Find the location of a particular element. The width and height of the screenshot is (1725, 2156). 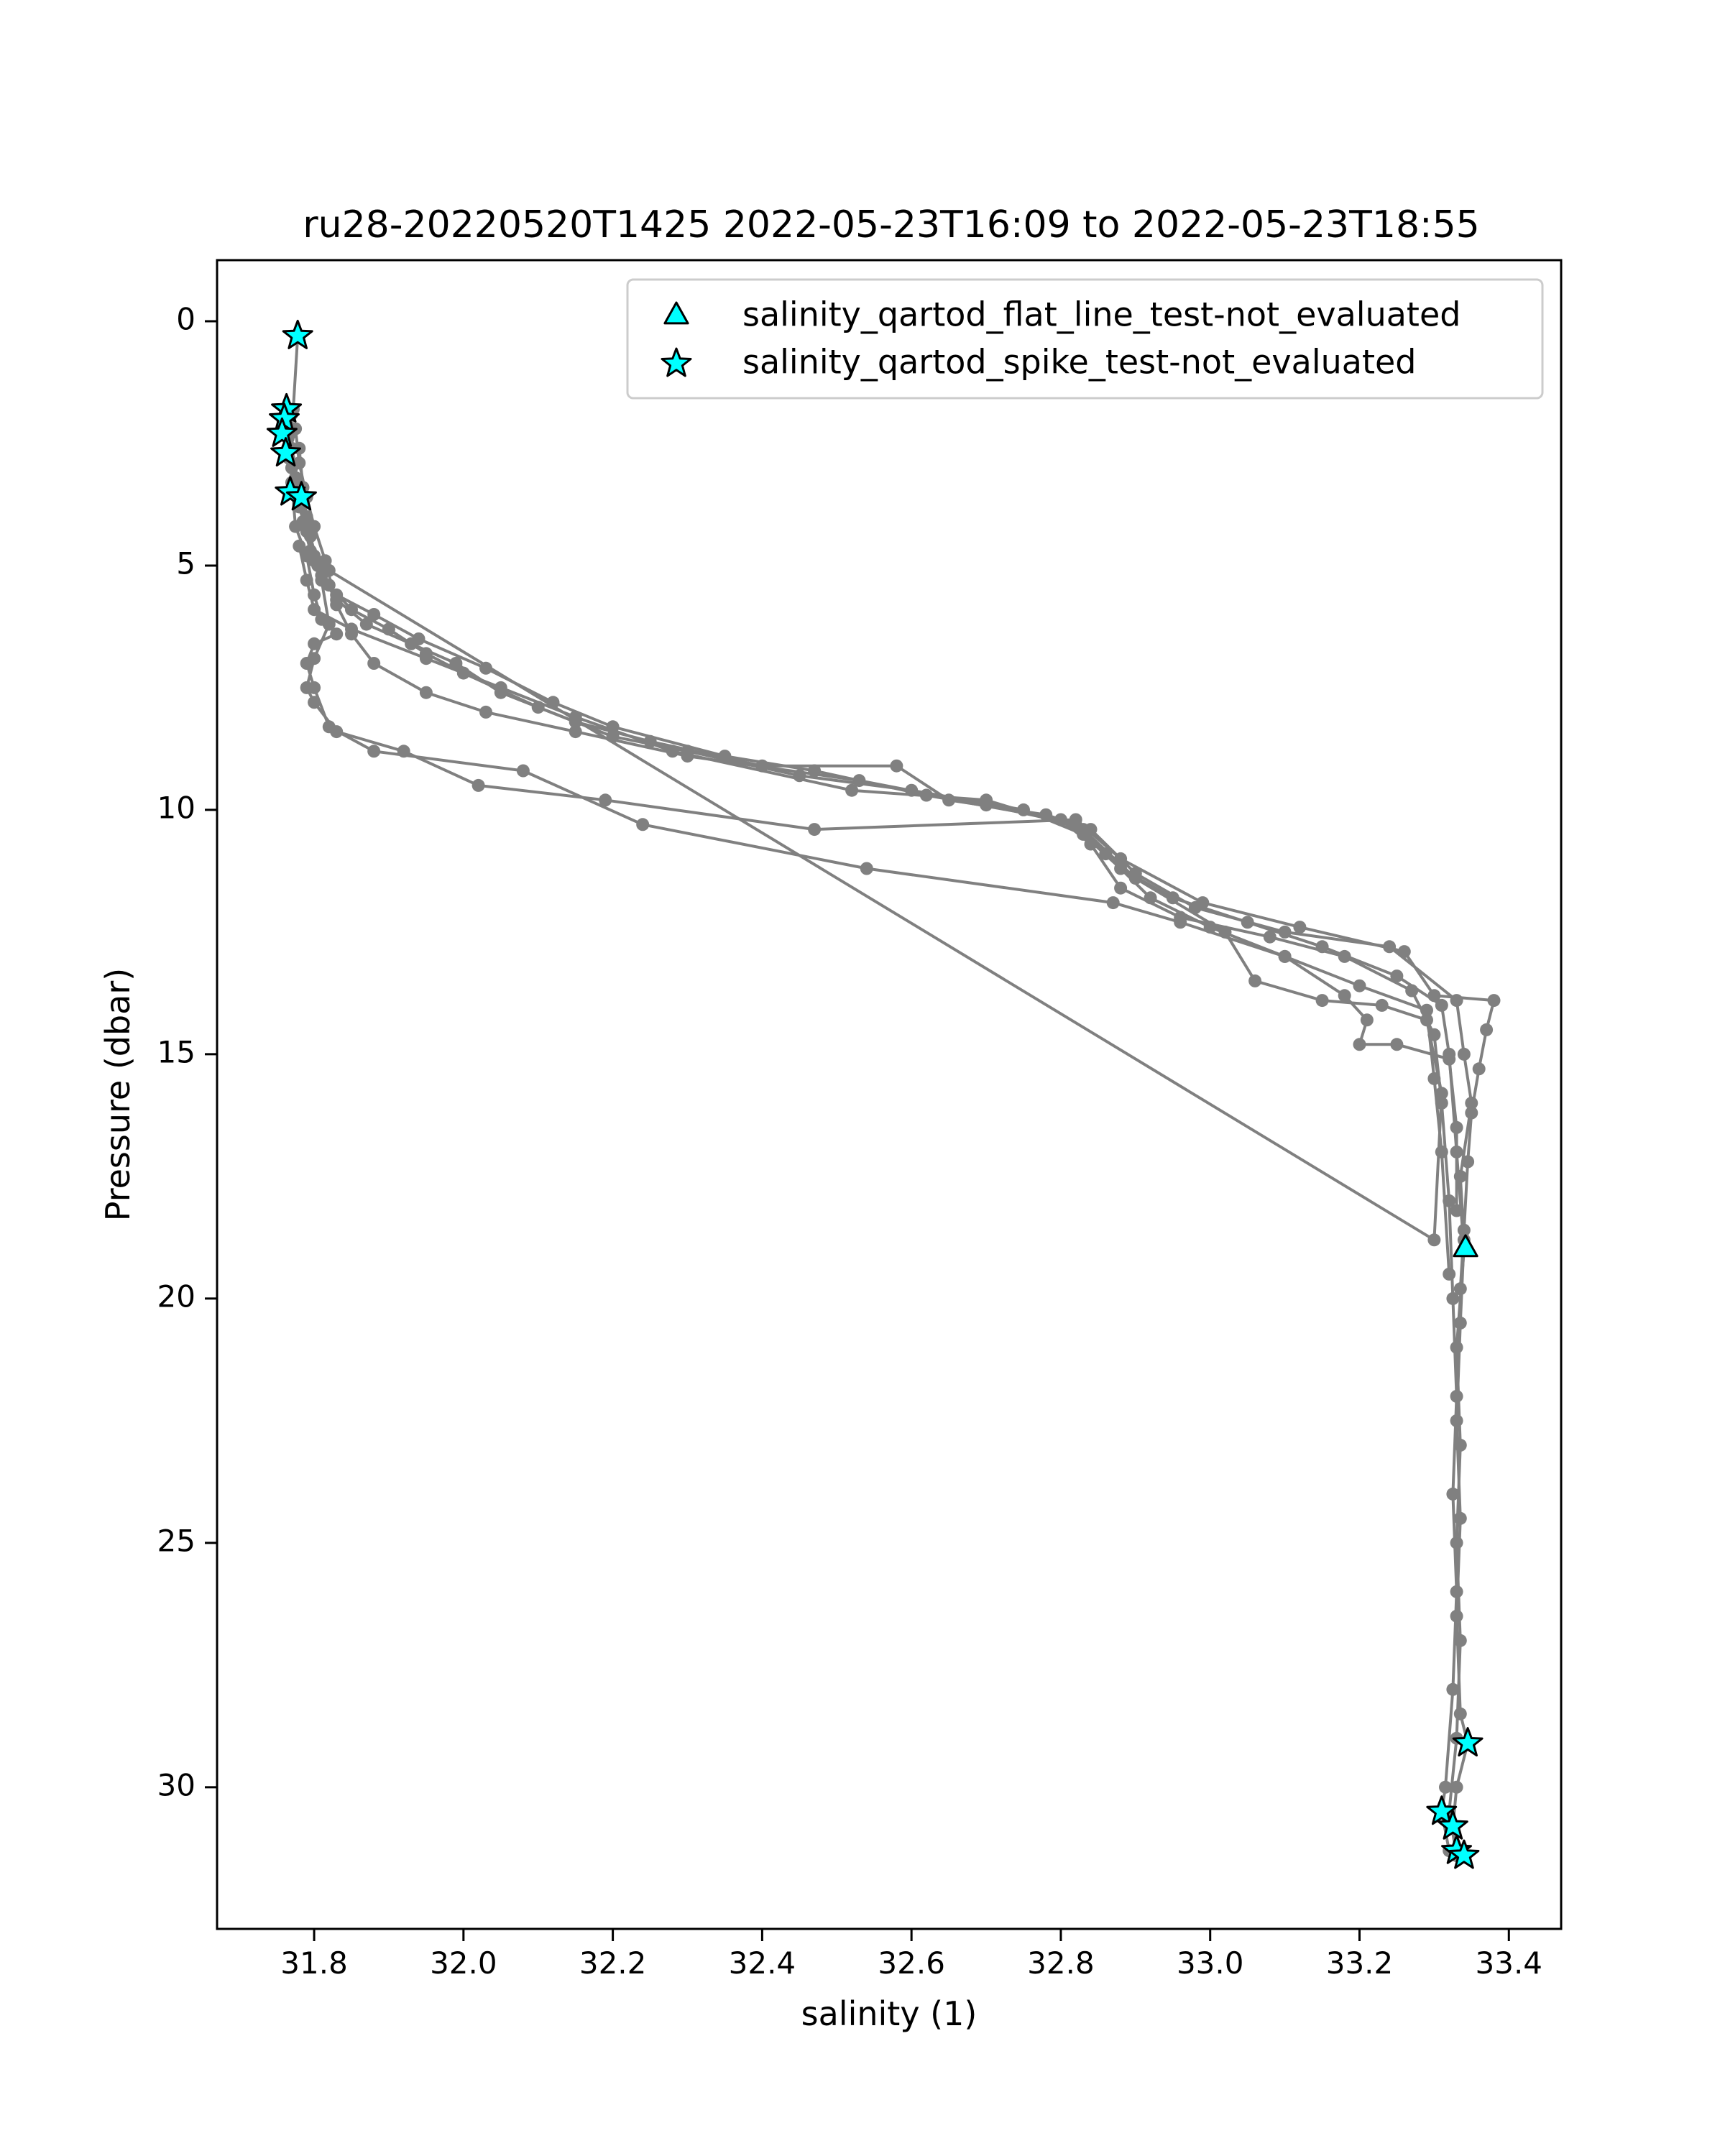

flat-line-test-triangle-marker is located at coordinates (1465, 1246).